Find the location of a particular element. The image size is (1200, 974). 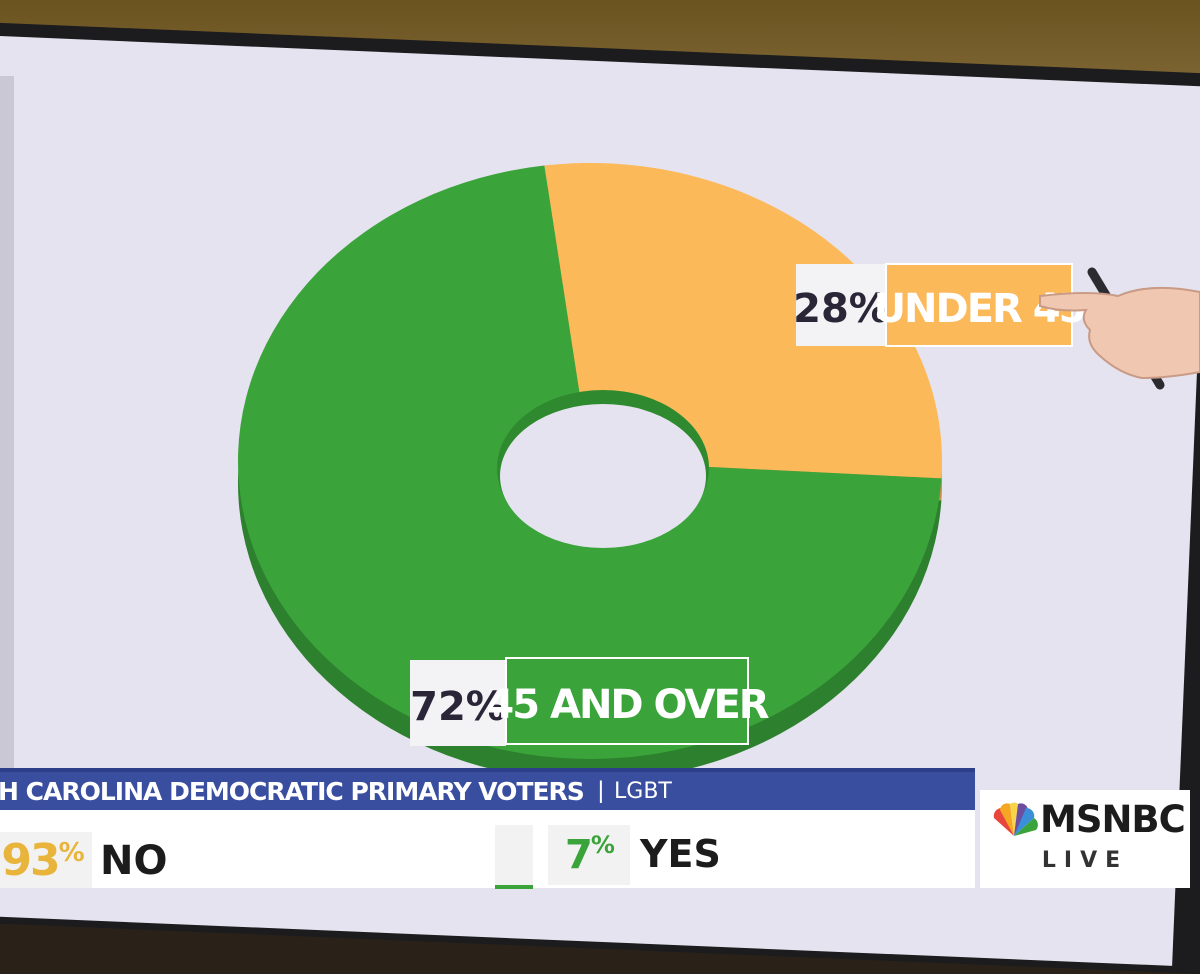

network-name: MSNBC is located at coordinates (1113, 819).